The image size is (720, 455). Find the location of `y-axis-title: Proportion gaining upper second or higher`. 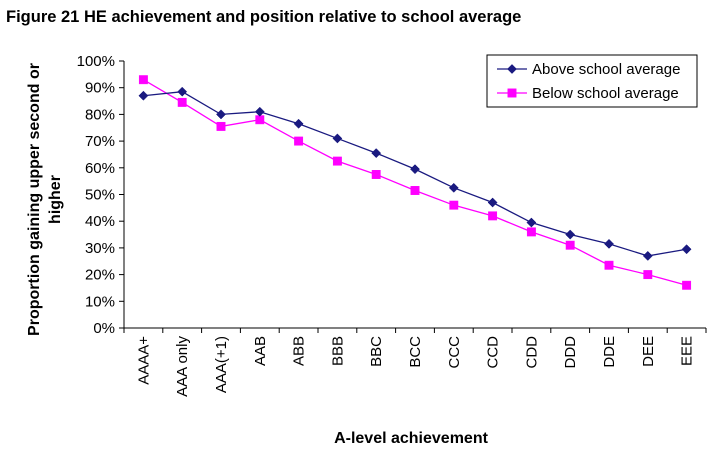

y-axis-title: Proportion gaining upper second or higher is located at coordinates (45, 199).